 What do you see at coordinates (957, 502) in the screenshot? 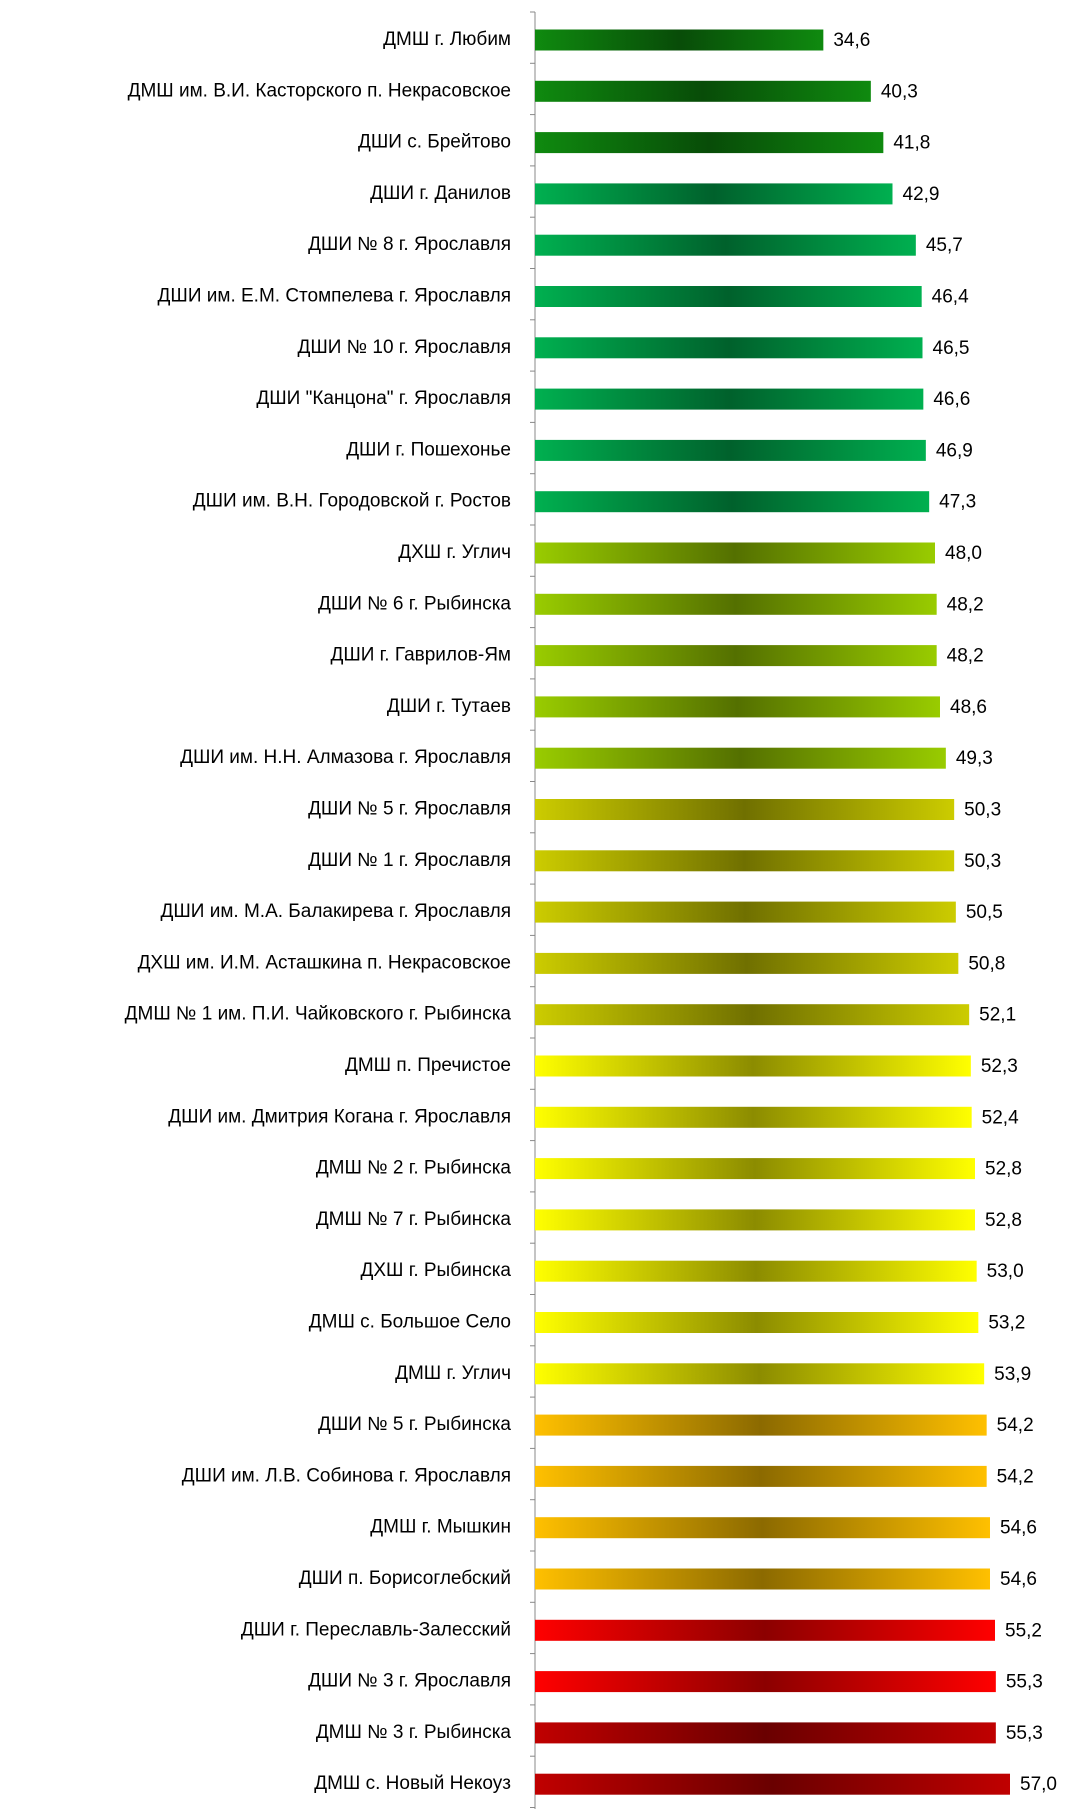
I see `value-label: 47,3` at bounding box center [957, 502].